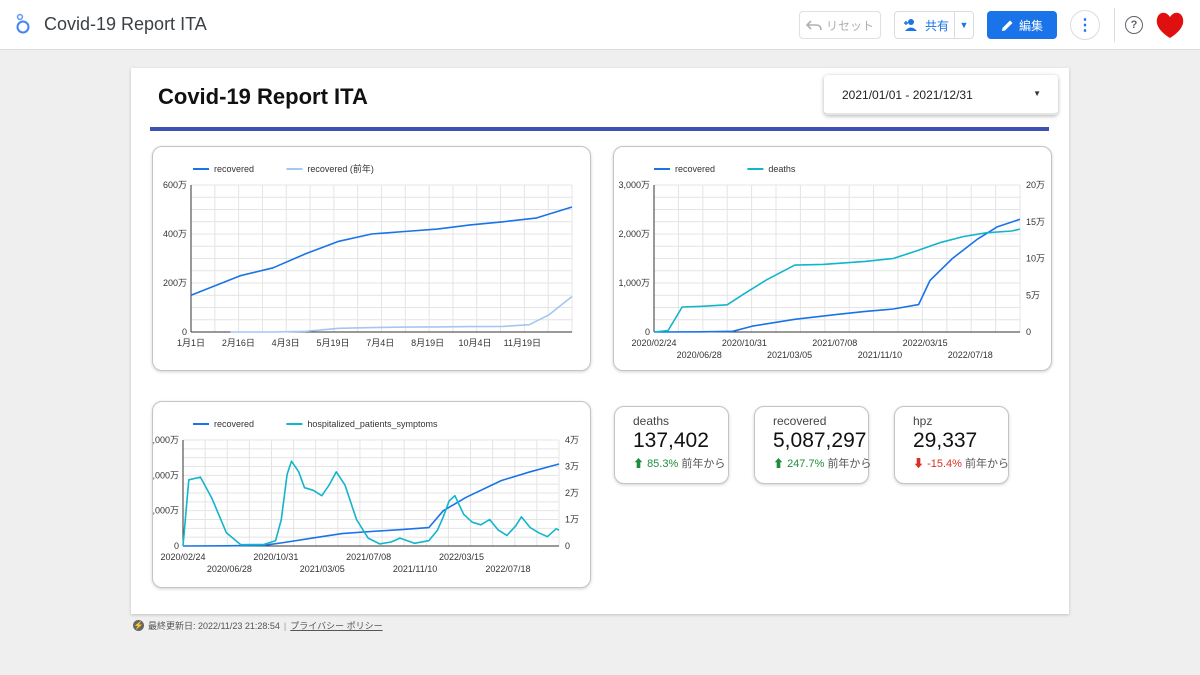  I want to click on app-title: Covid-19 Report ITA, so click(125, 24).